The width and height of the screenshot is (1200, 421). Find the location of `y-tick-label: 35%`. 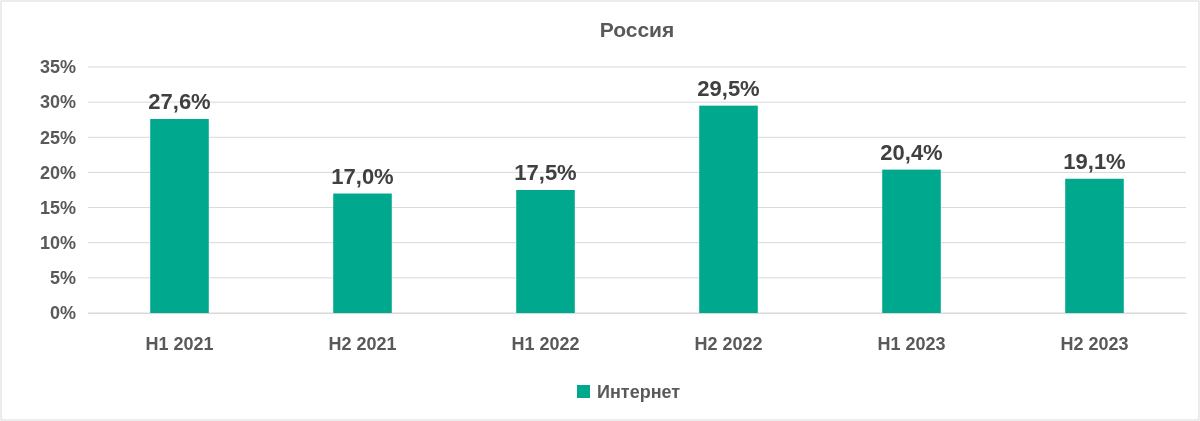

y-tick-label: 35% is located at coordinates (57, 67).